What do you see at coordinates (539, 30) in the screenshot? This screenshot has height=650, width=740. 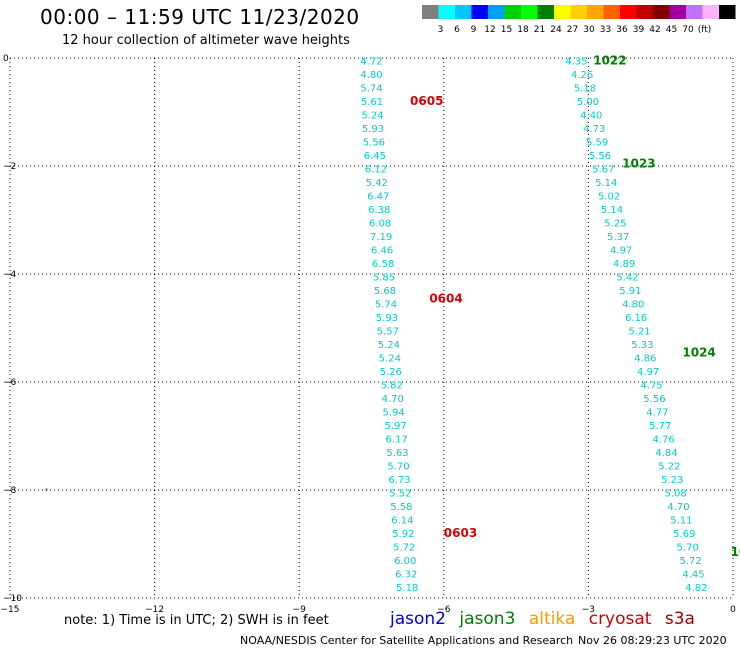 I see `scale-tick-label: 21` at bounding box center [539, 30].